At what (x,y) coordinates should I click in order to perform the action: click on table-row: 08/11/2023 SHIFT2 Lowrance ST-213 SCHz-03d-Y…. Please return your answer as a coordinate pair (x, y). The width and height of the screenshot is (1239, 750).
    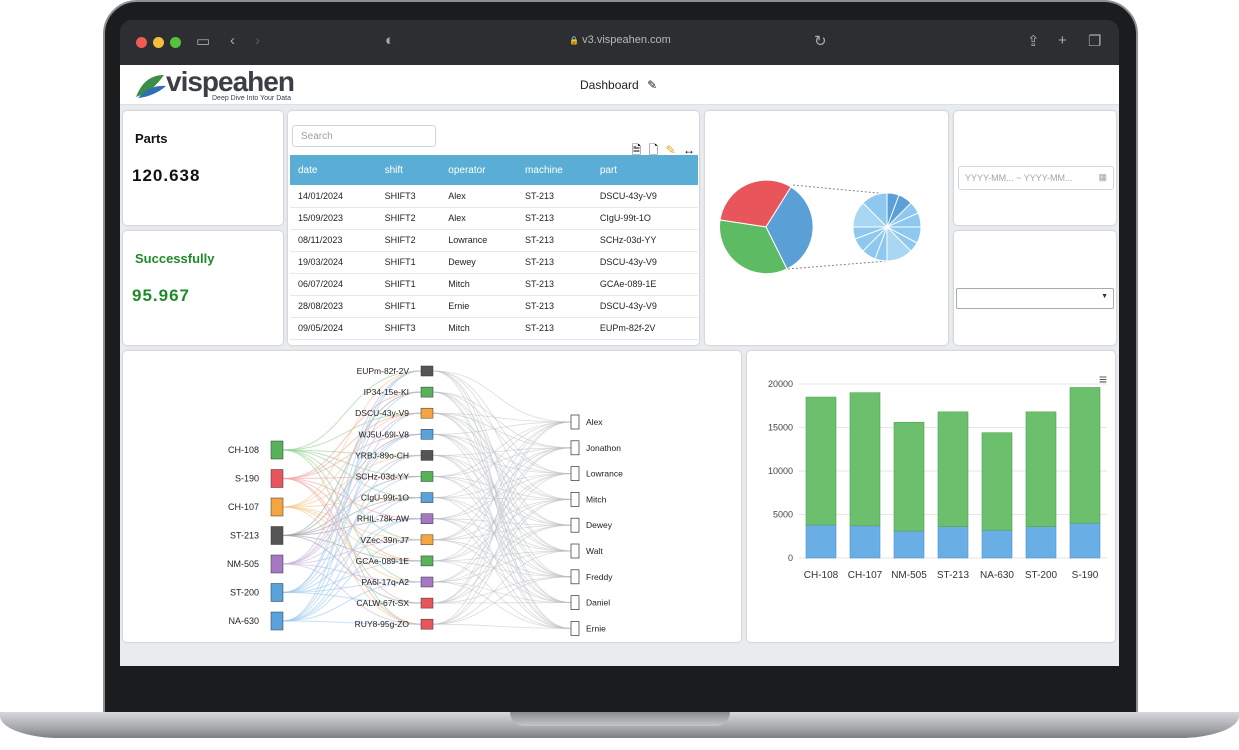
    Looking at the image, I should click on (494, 240).